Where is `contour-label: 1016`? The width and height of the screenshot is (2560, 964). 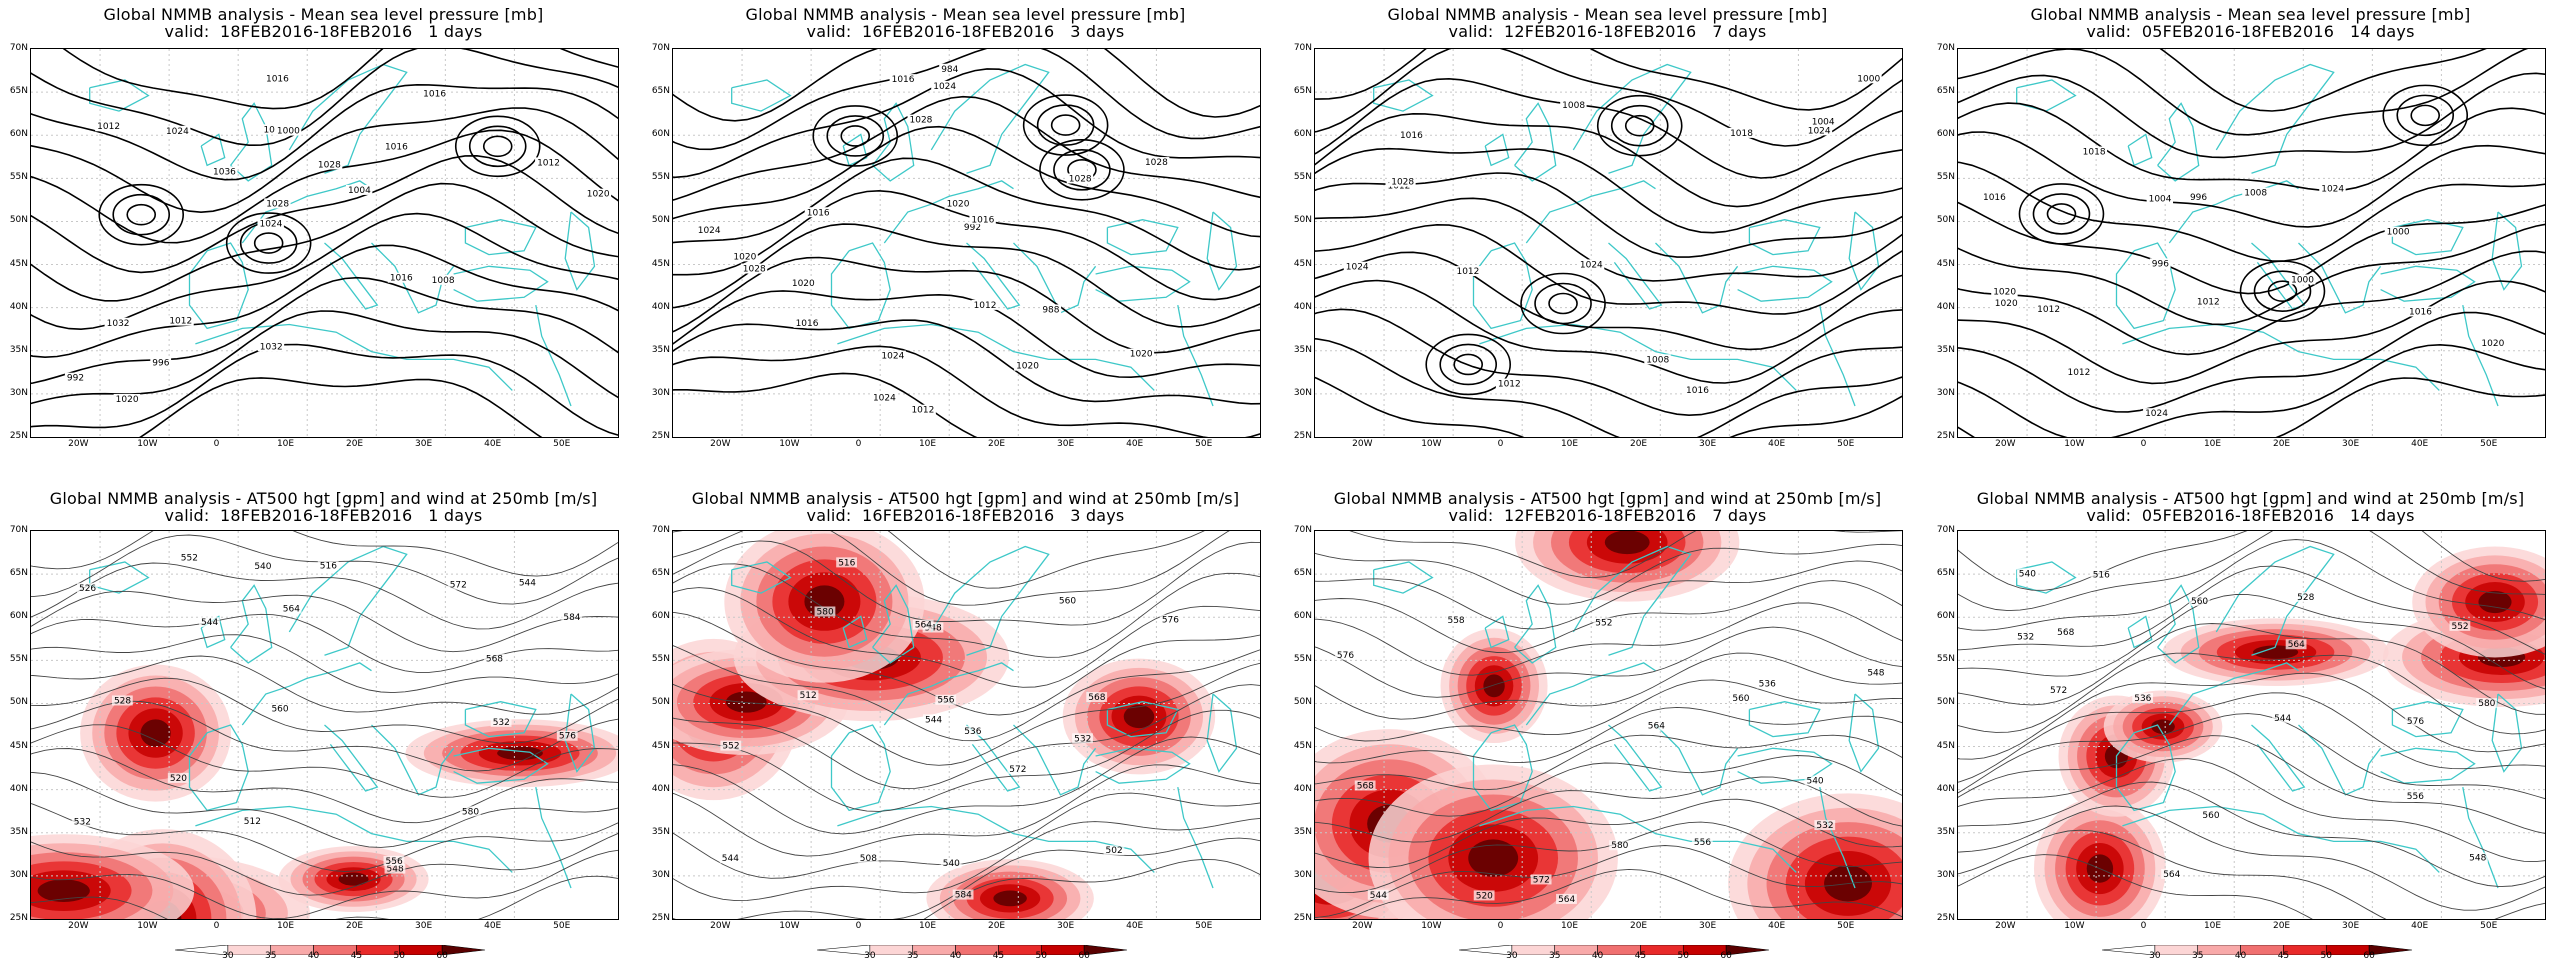 contour-label: 1016 is located at coordinates (434, 94).